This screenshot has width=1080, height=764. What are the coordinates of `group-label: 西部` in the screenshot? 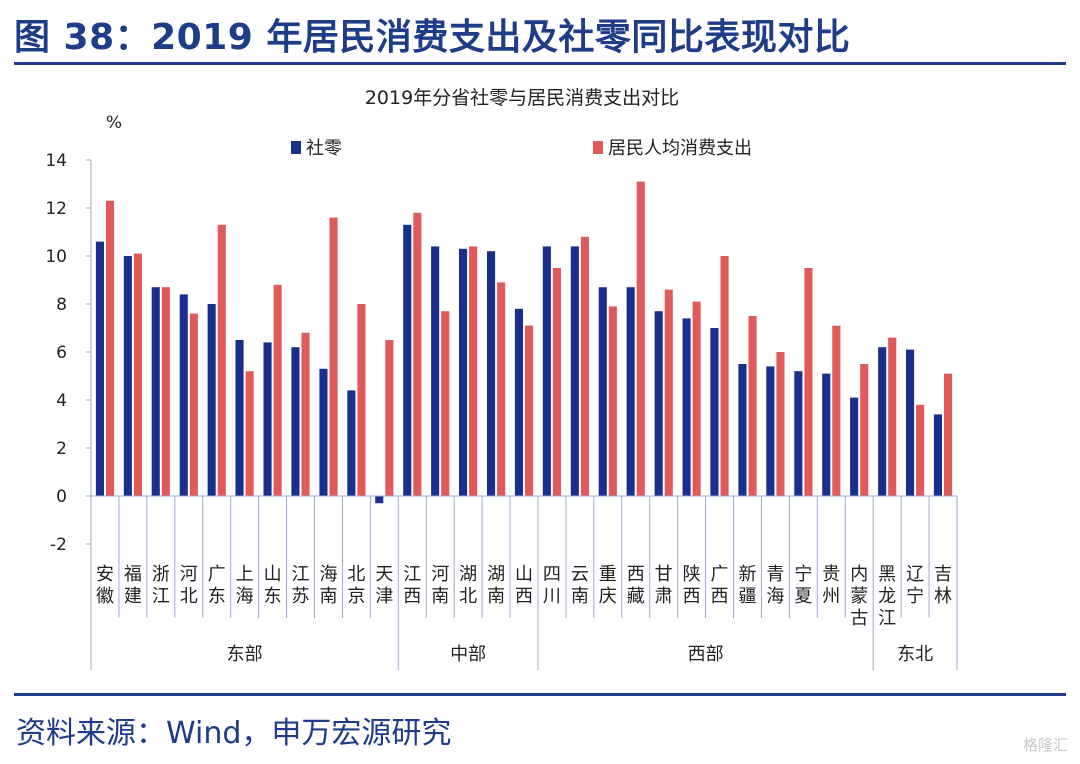 It's located at (706, 654).